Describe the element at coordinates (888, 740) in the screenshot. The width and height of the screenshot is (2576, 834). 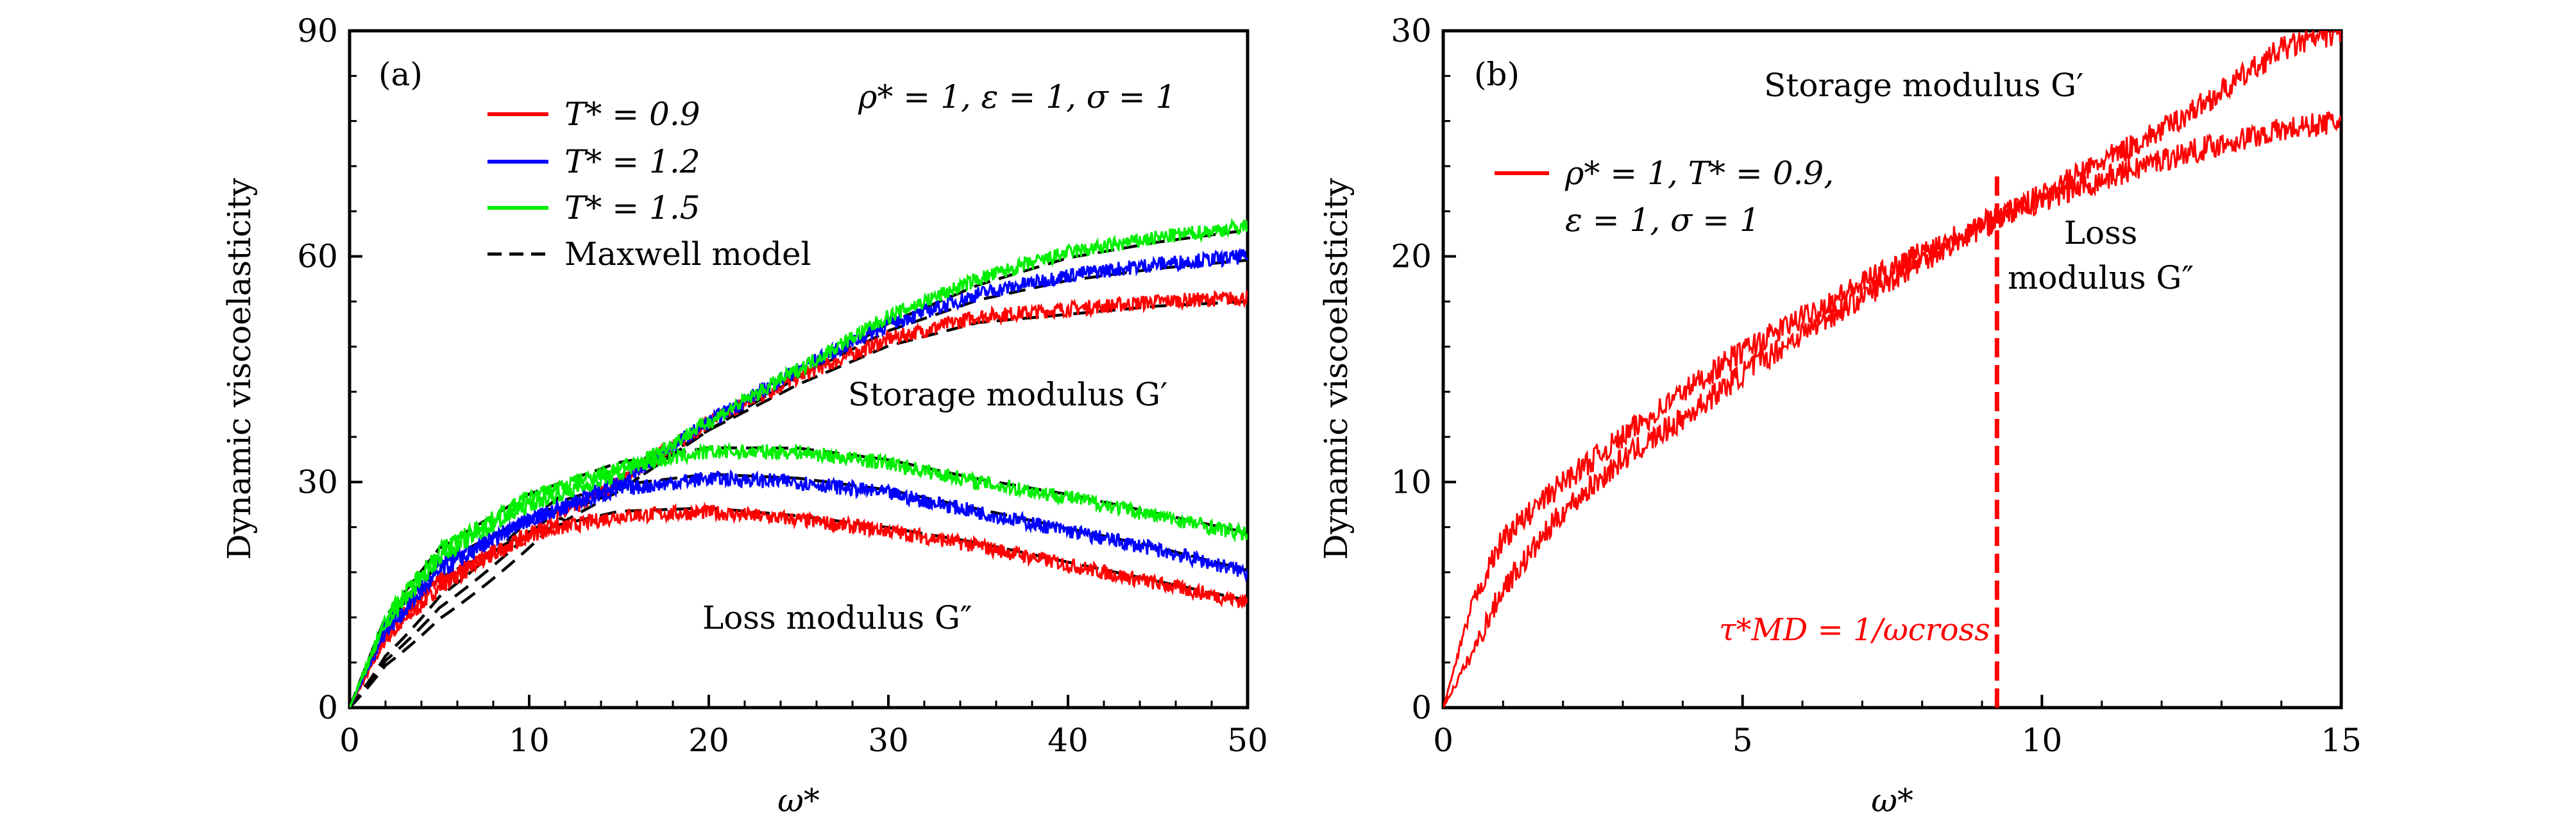
I see `x-tick-label: 30` at that location.